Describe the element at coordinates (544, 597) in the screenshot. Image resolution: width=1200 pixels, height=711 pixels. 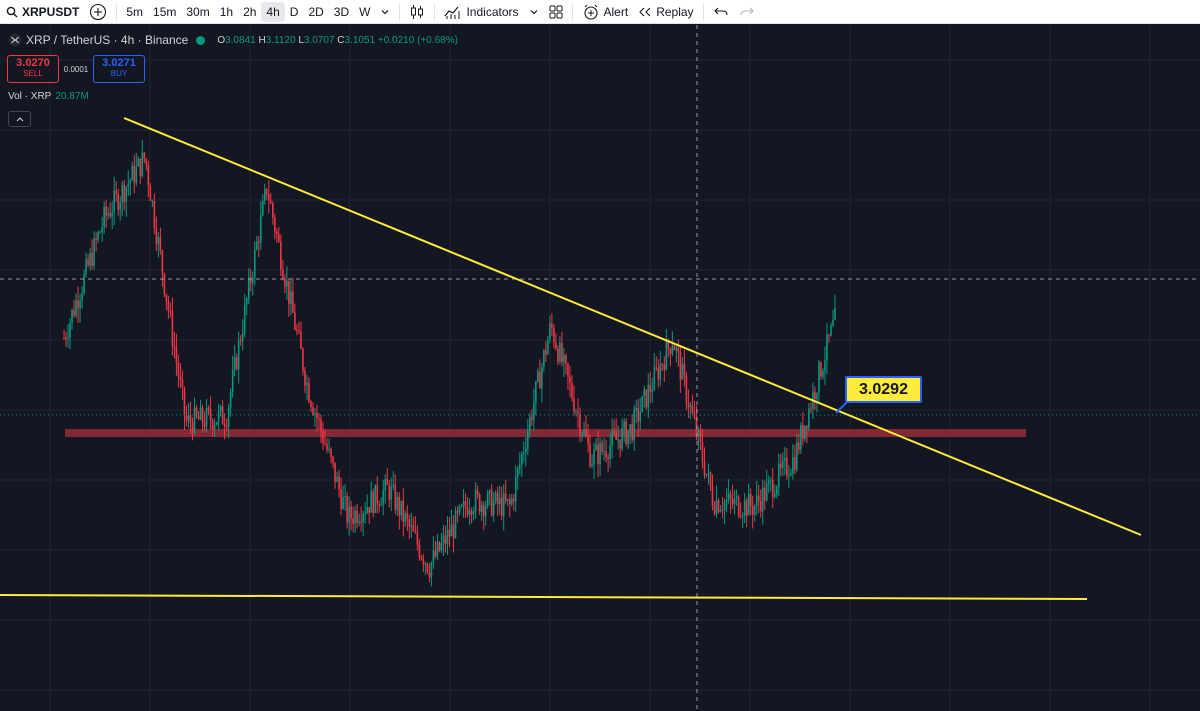
I see `horizontal-support-line` at that location.